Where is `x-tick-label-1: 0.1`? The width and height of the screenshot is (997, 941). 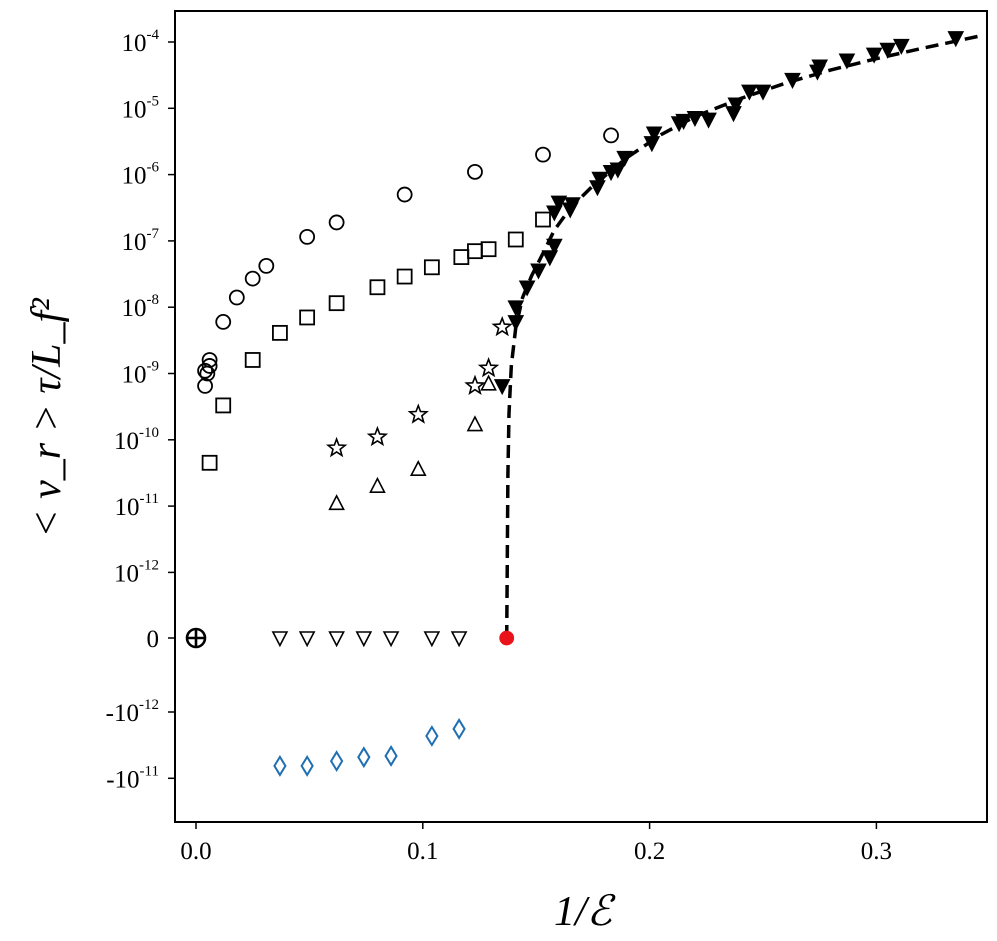
x-tick-label-1: 0.1 is located at coordinates (422, 851).